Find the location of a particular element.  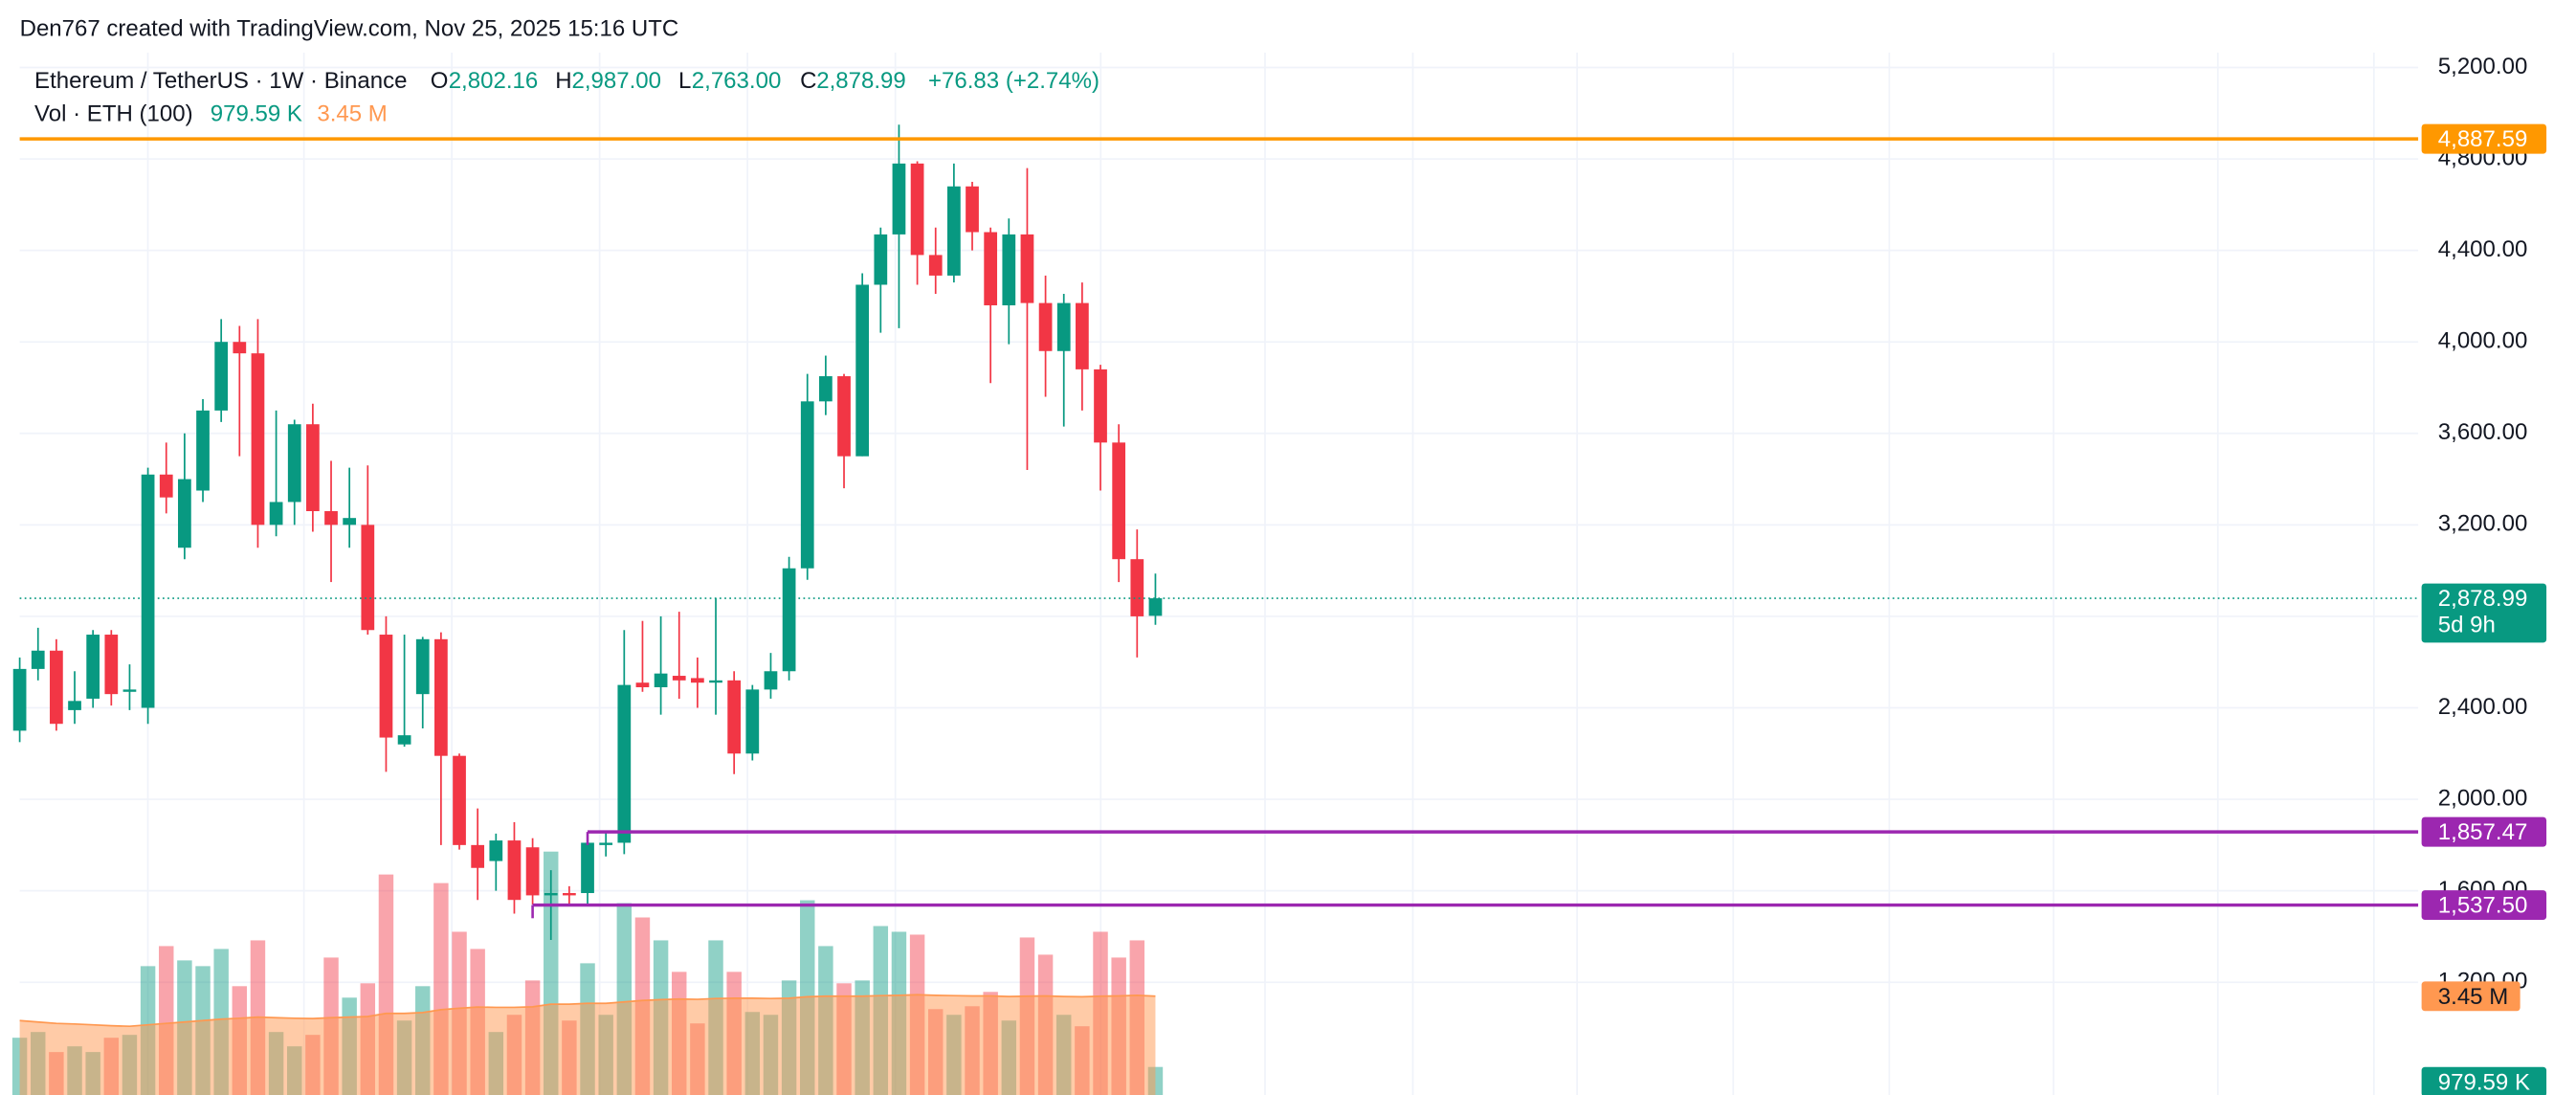

legend-o: 2,802.16 is located at coordinates (494, 81).